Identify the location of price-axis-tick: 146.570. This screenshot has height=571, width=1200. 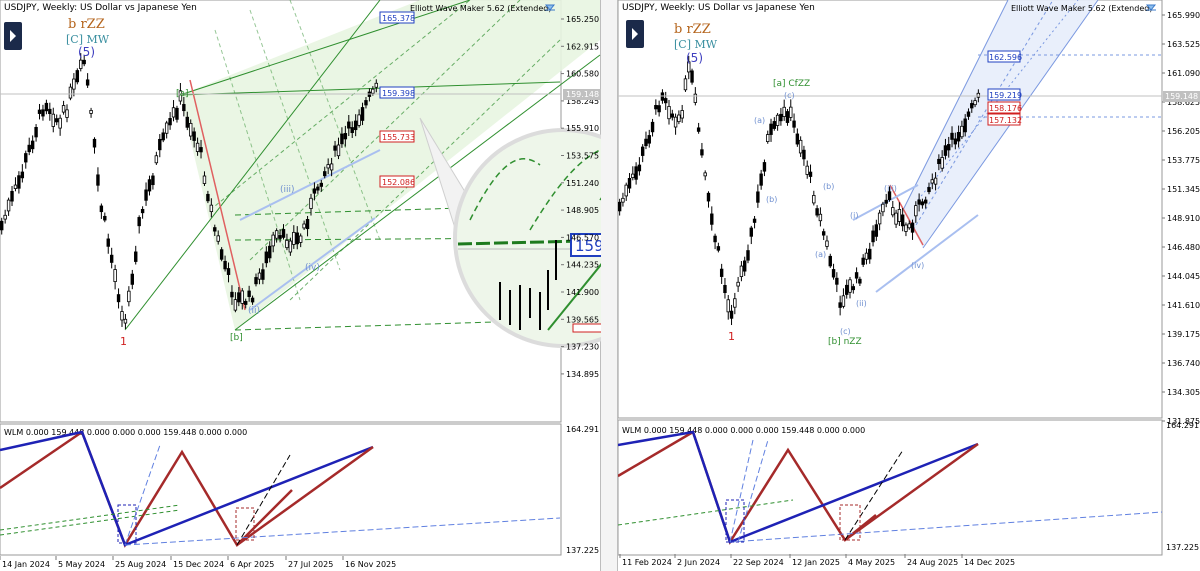
(582, 237).